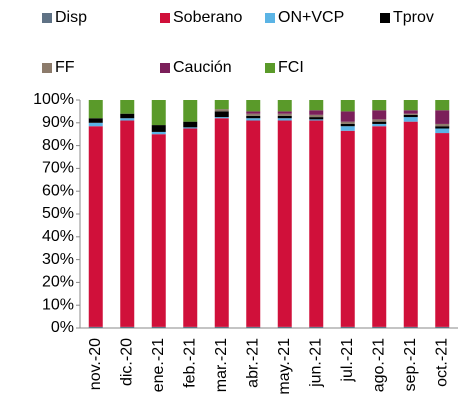 Image resolution: width=460 pixels, height=406 pixels. I want to click on legend-label: FF, so click(65, 67).